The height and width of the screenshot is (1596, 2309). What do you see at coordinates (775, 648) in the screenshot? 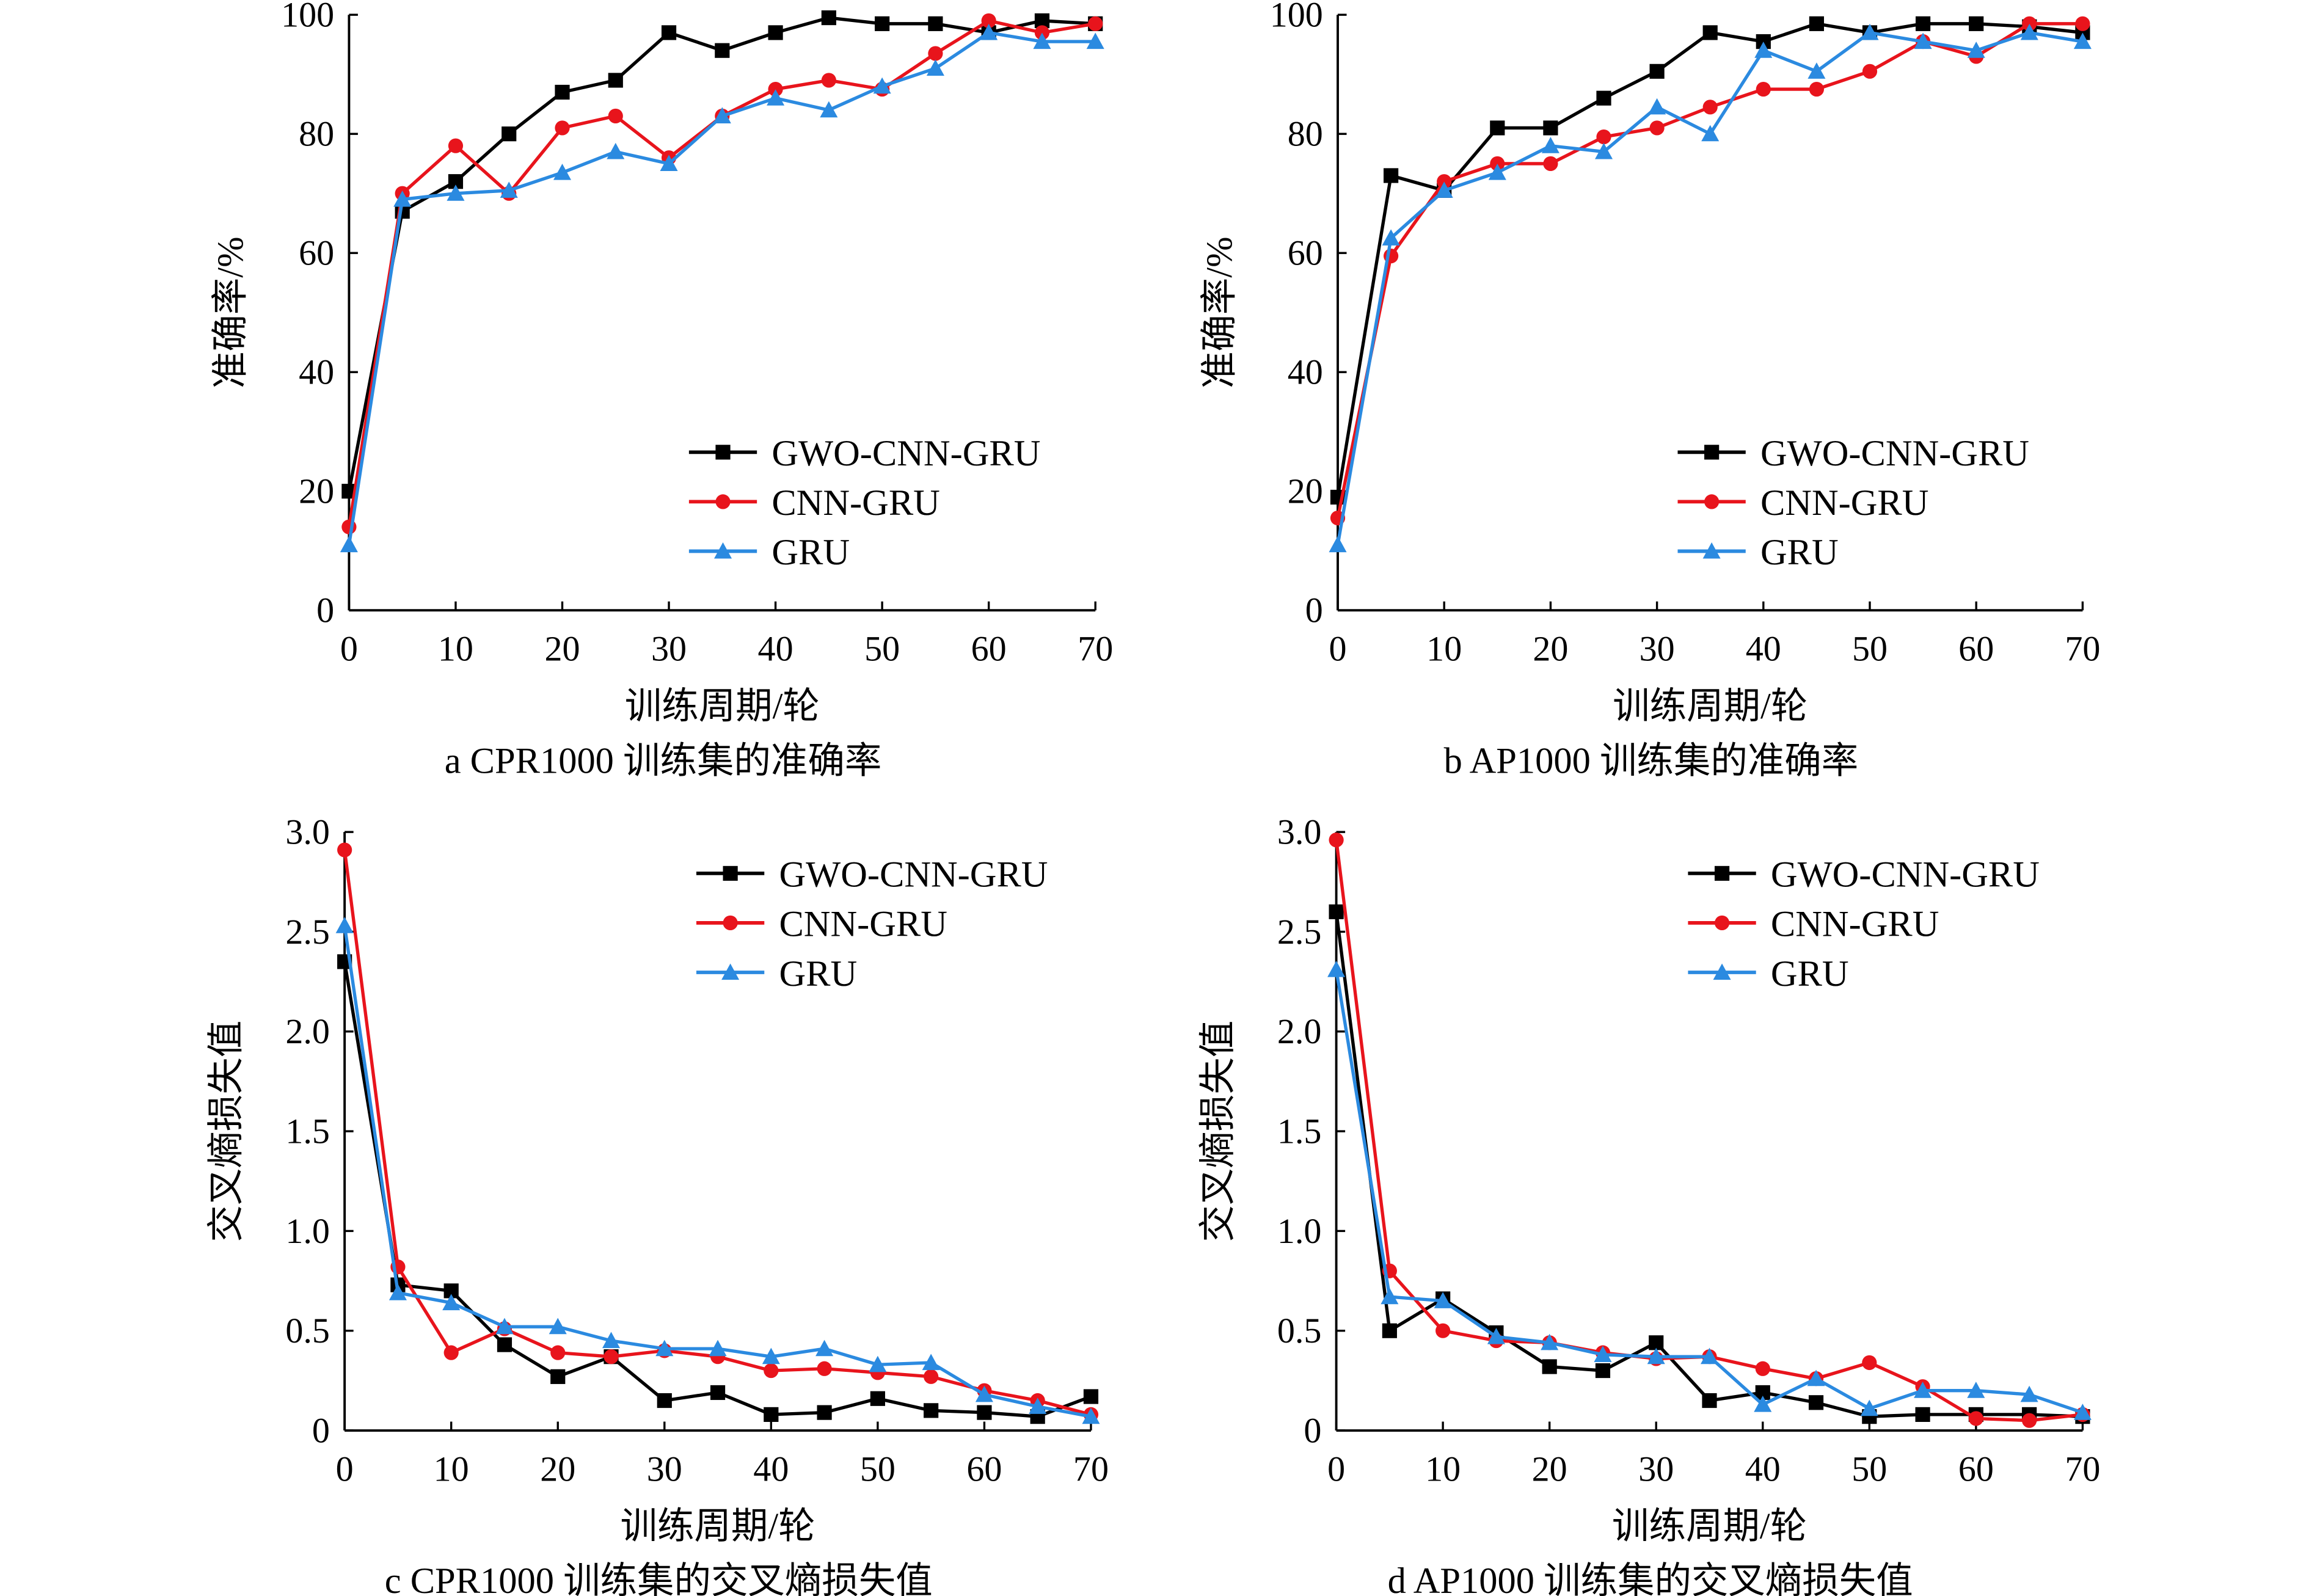
I see `x-tick-label: 40` at bounding box center [775, 648].